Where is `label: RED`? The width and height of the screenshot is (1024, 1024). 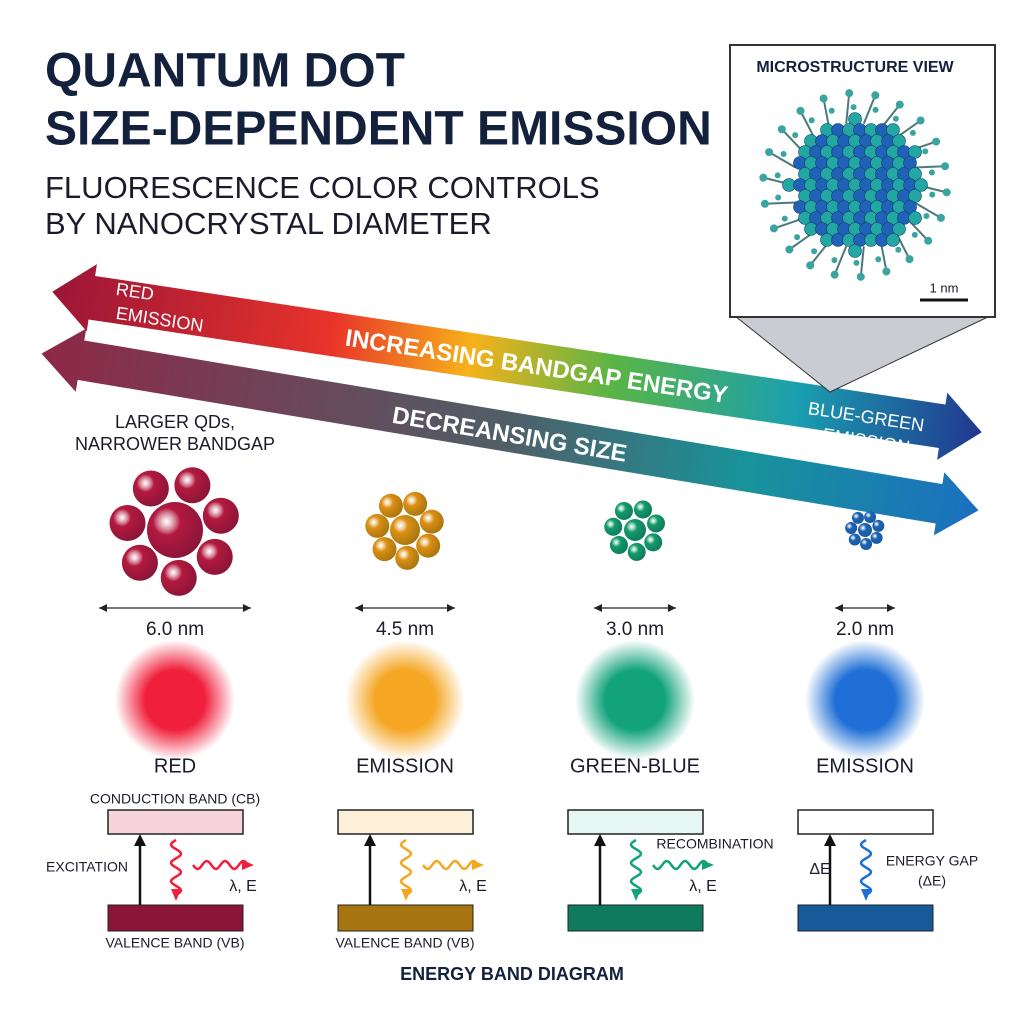 label: RED is located at coordinates (175, 766).